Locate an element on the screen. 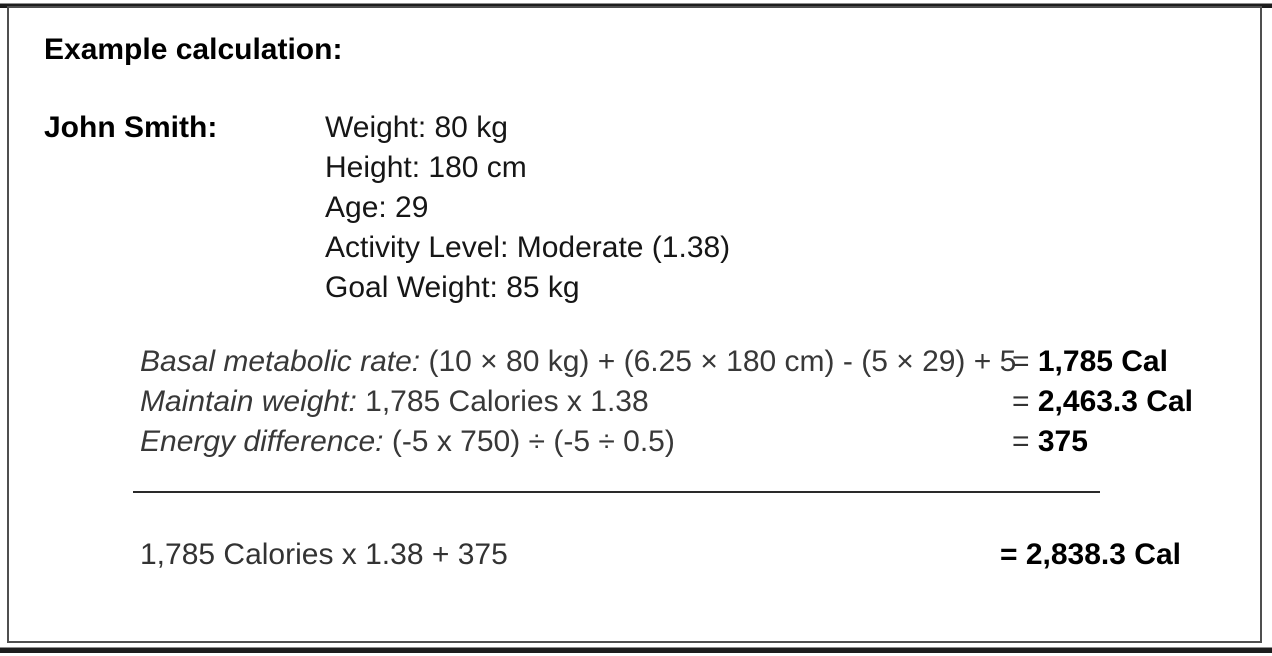 The height and width of the screenshot is (656, 1272). formula-label-bmr: Basal metabolic rate: is located at coordinates (280, 361).